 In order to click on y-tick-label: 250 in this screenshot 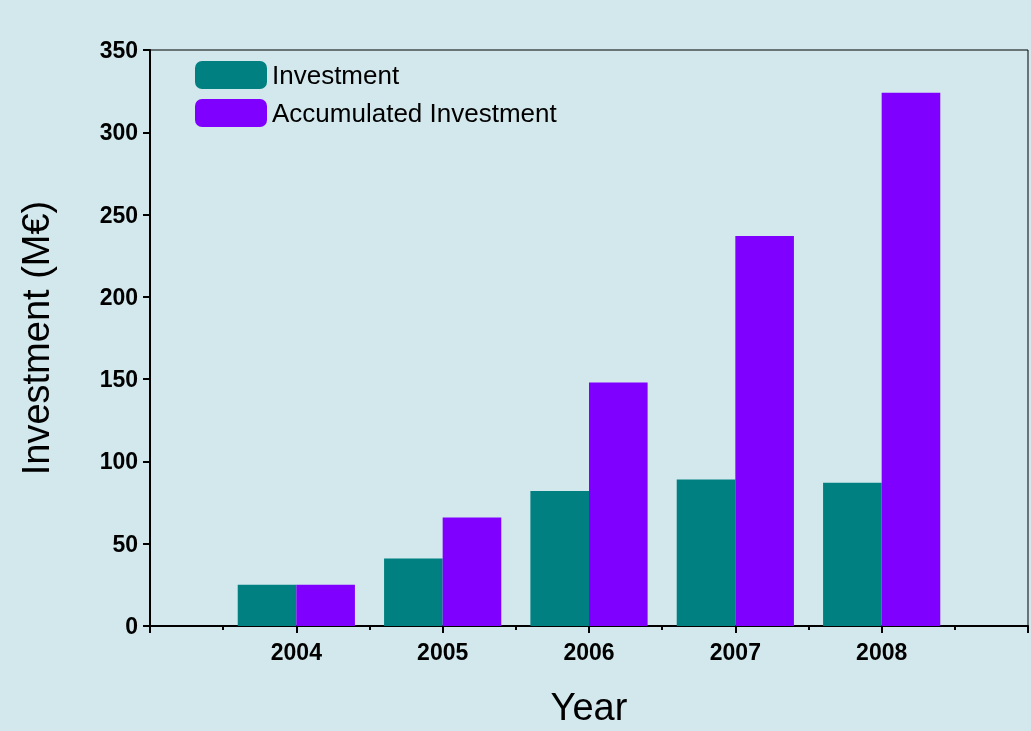, I will do `click(118, 214)`.